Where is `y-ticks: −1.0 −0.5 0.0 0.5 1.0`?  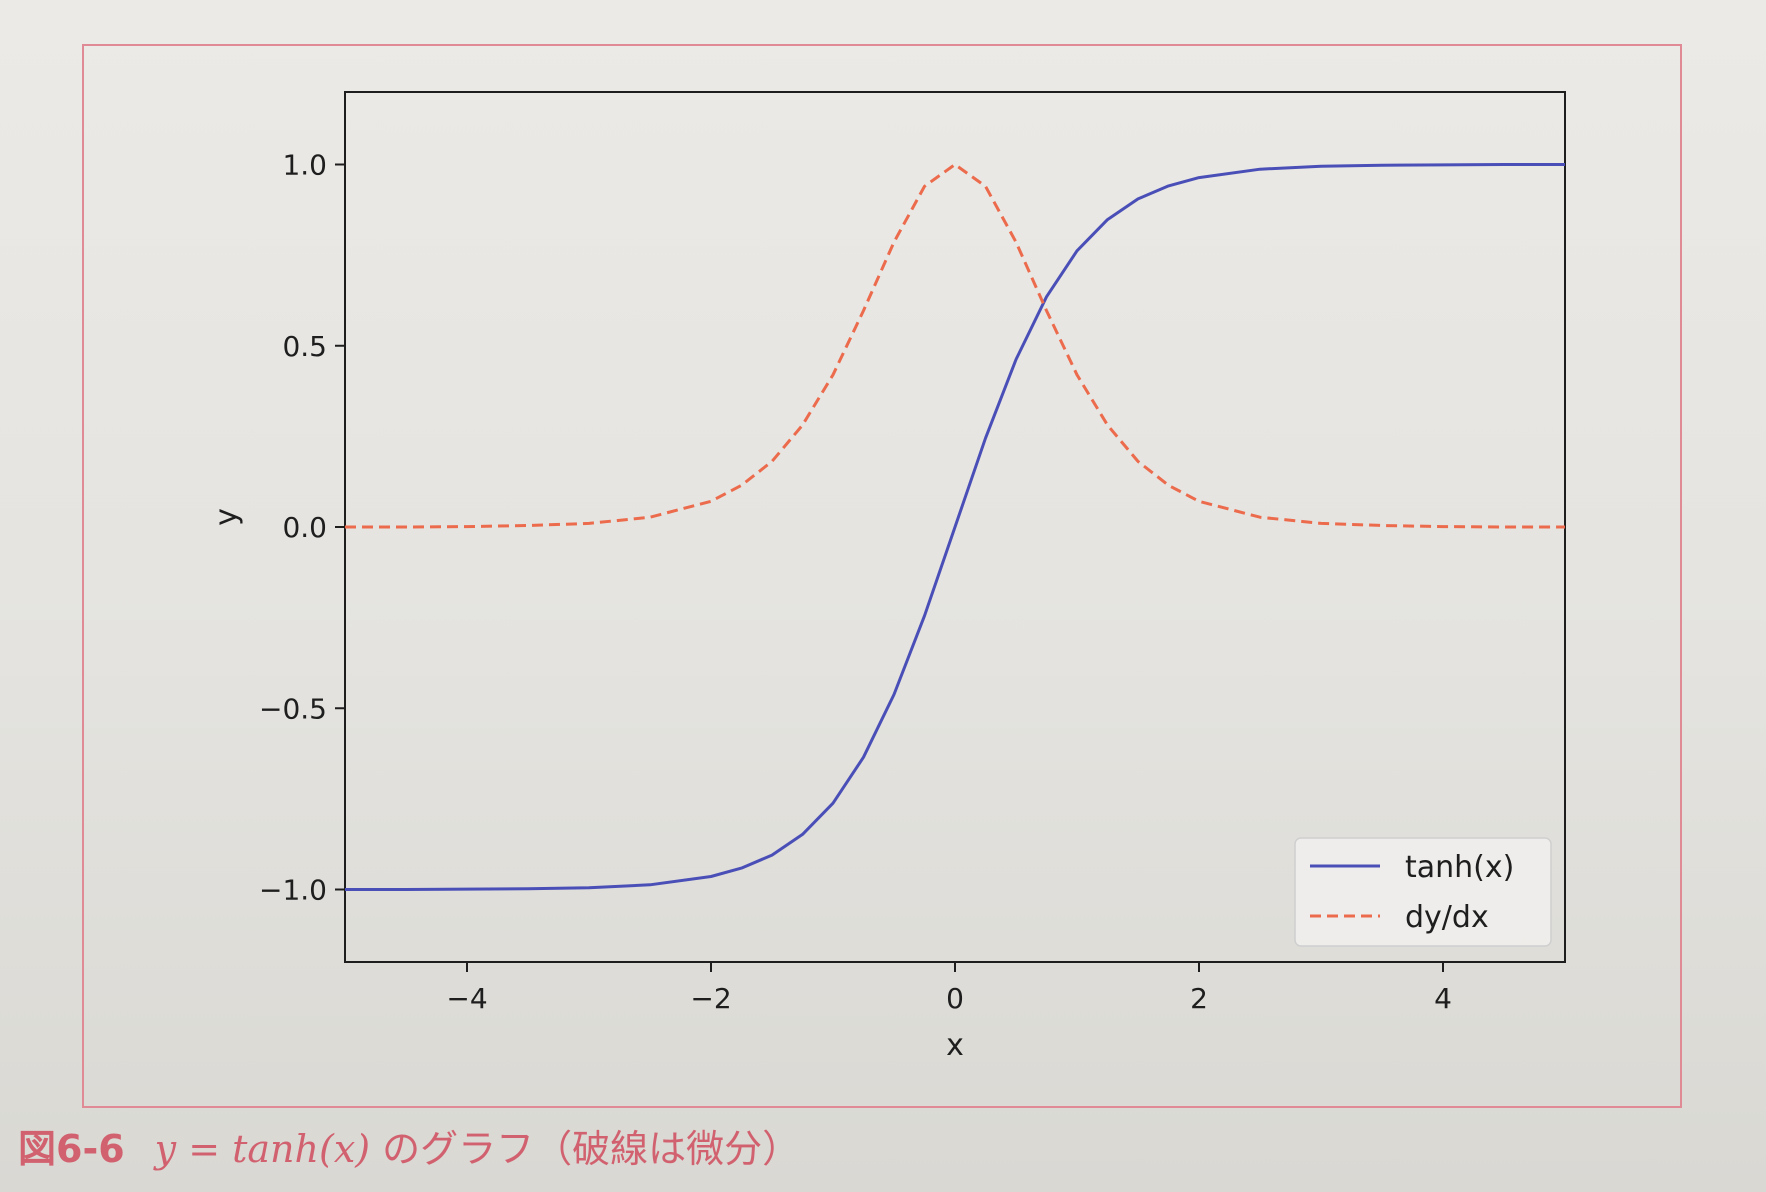
y-ticks: −1.0 −0.5 0.0 0.5 1.0 is located at coordinates (302, 528).